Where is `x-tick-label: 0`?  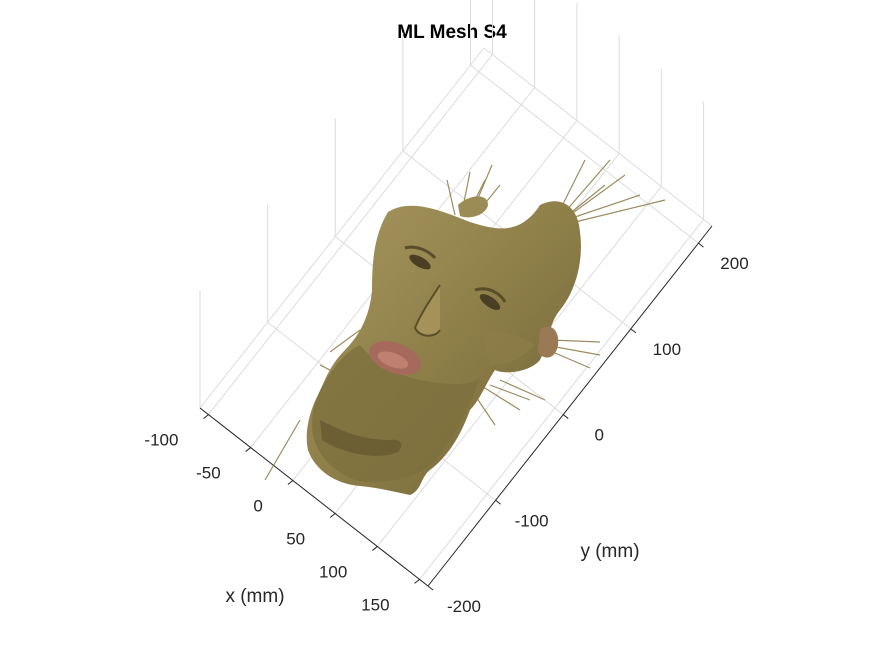 x-tick-label: 0 is located at coordinates (257, 506).